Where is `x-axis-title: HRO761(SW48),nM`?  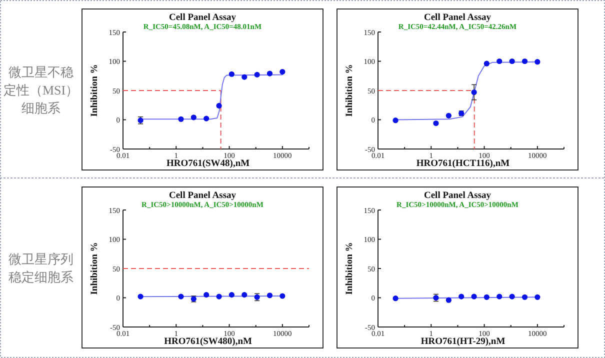 x-axis-title: HRO761(SW48),nM is located at coordinates (208, 164).